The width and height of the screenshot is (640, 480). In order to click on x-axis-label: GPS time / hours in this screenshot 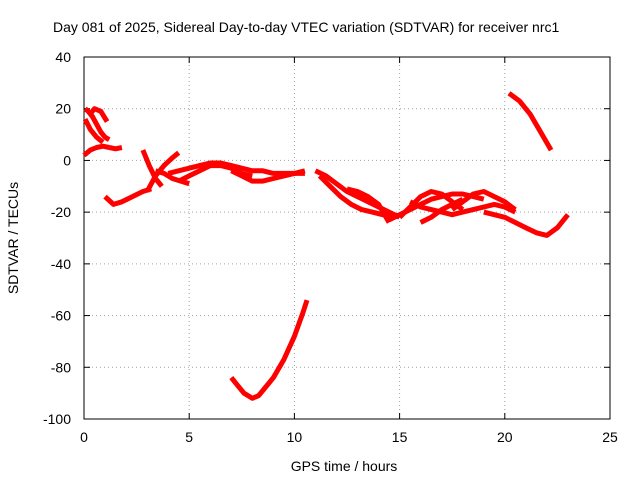, I will do `click(344, 466)`.